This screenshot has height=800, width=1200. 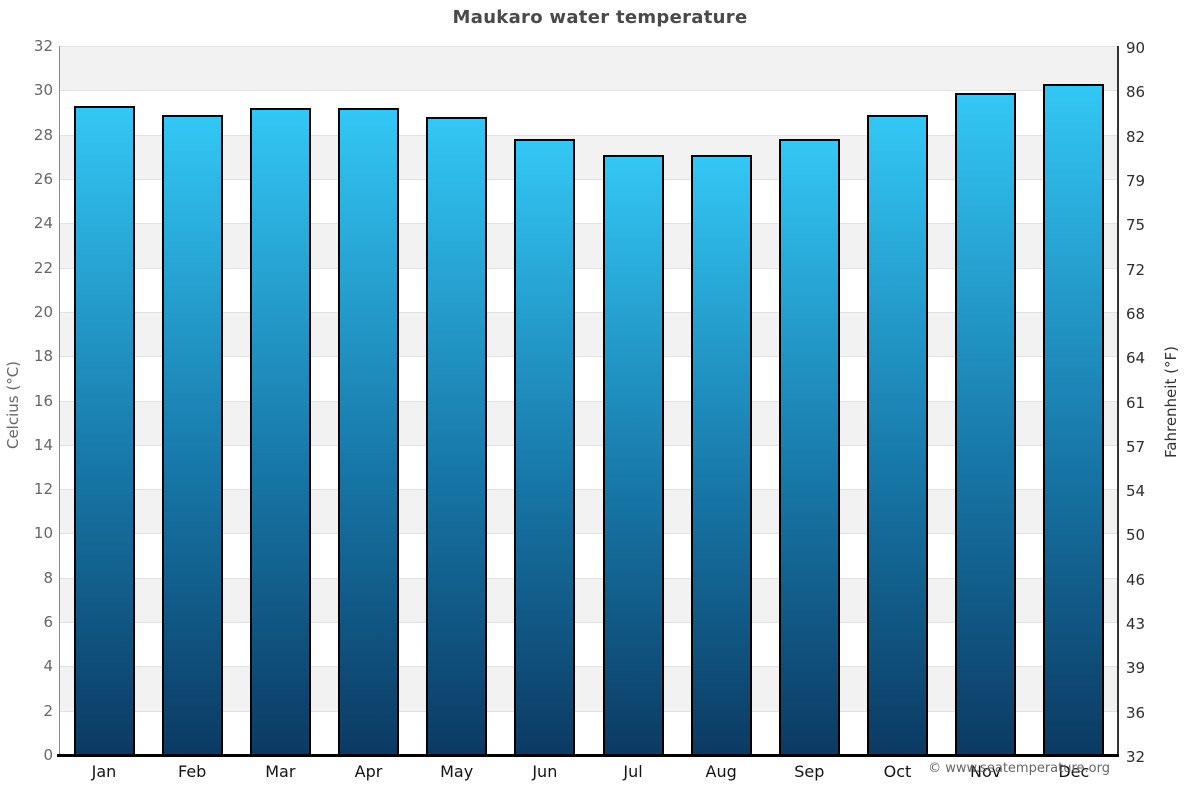 What do you see at coordinates (898, 434) in the screenshot?
I see `bar-oct` at bounding box center [898, 434].